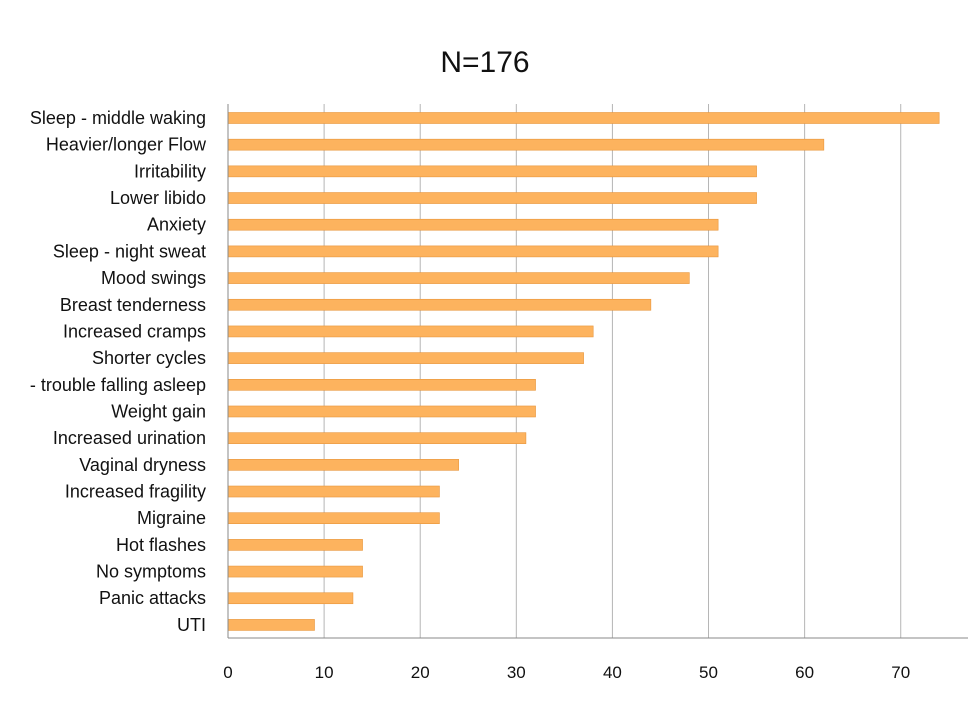 The width and height of the screenshot is (970, 720). I want to click on x-tick-labels: 0 10 20 30 40 50 60 70, so click(566, 672).